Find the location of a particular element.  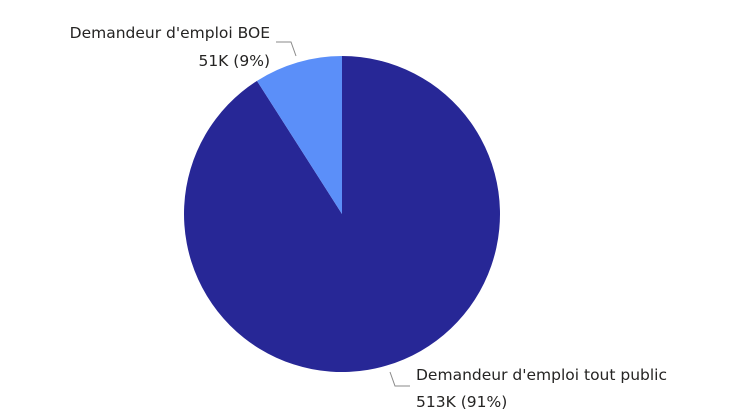

slice-label-boe-name: Demandeur d'emploi BOE is located at coordinates (170, 33).